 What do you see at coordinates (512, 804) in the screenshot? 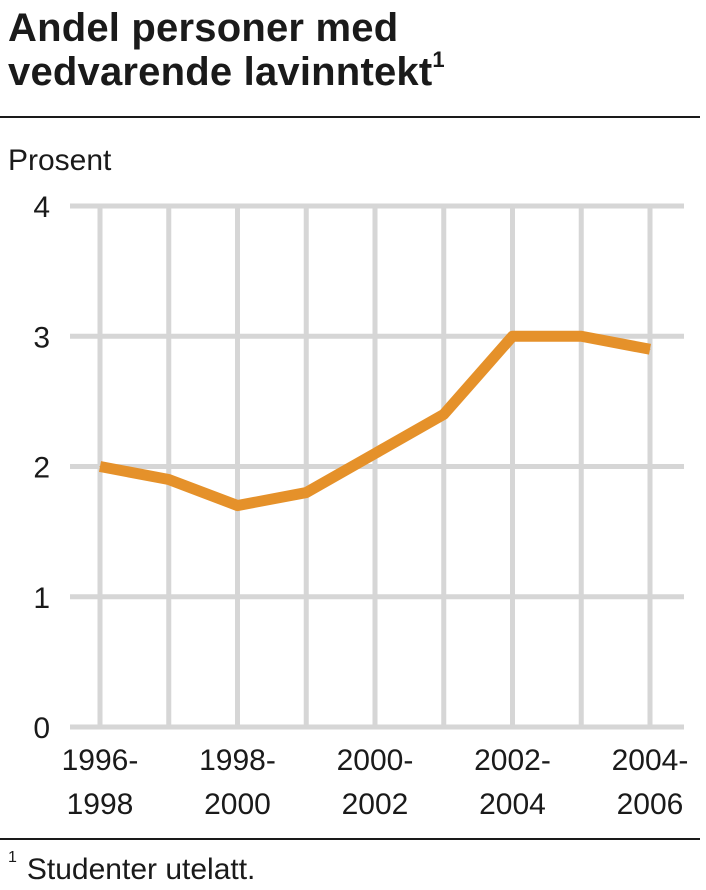
I see `x-tick-label: 2004` at bounding box center [512, 804].